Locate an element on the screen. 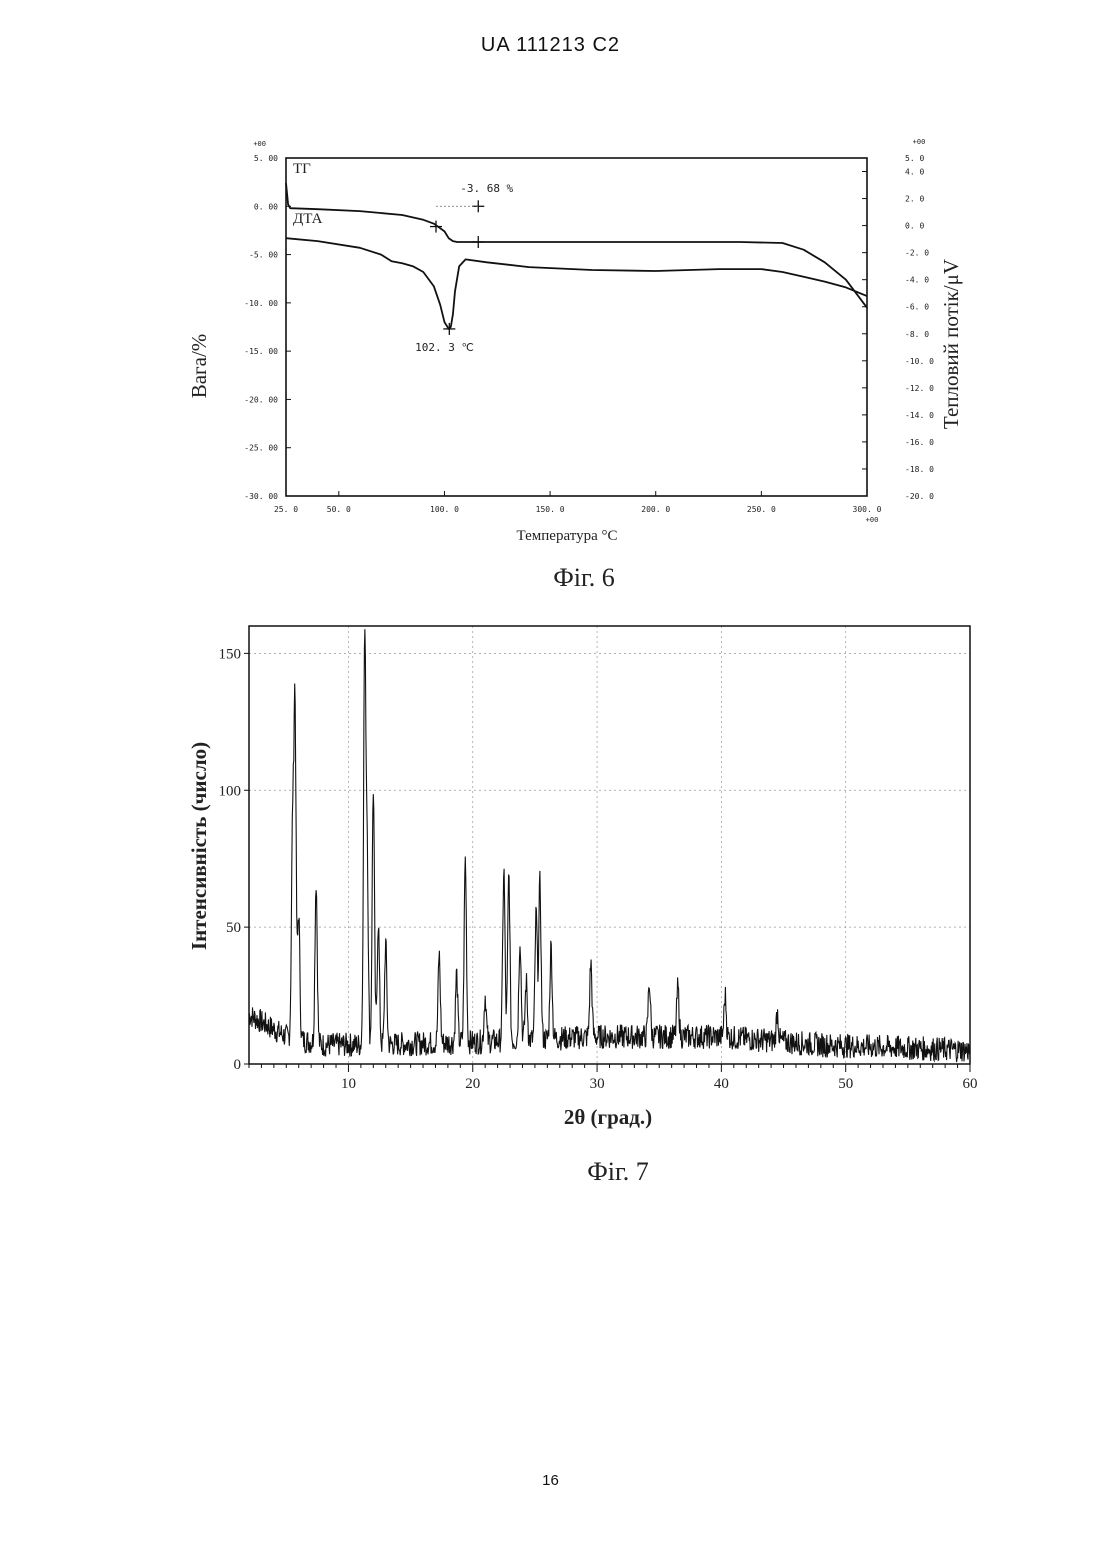 The width and height of the screenshot is (1101, 1557). y-right-tick-label: -12. 0 is located at coordinates (919, 388).